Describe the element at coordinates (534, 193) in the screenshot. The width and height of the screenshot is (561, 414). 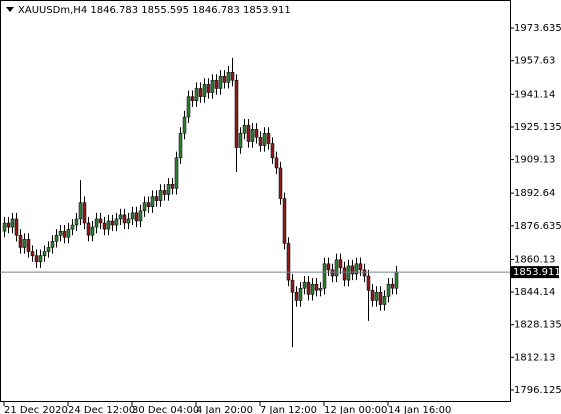
I see `y-tick-label: 1892.64` at that location.